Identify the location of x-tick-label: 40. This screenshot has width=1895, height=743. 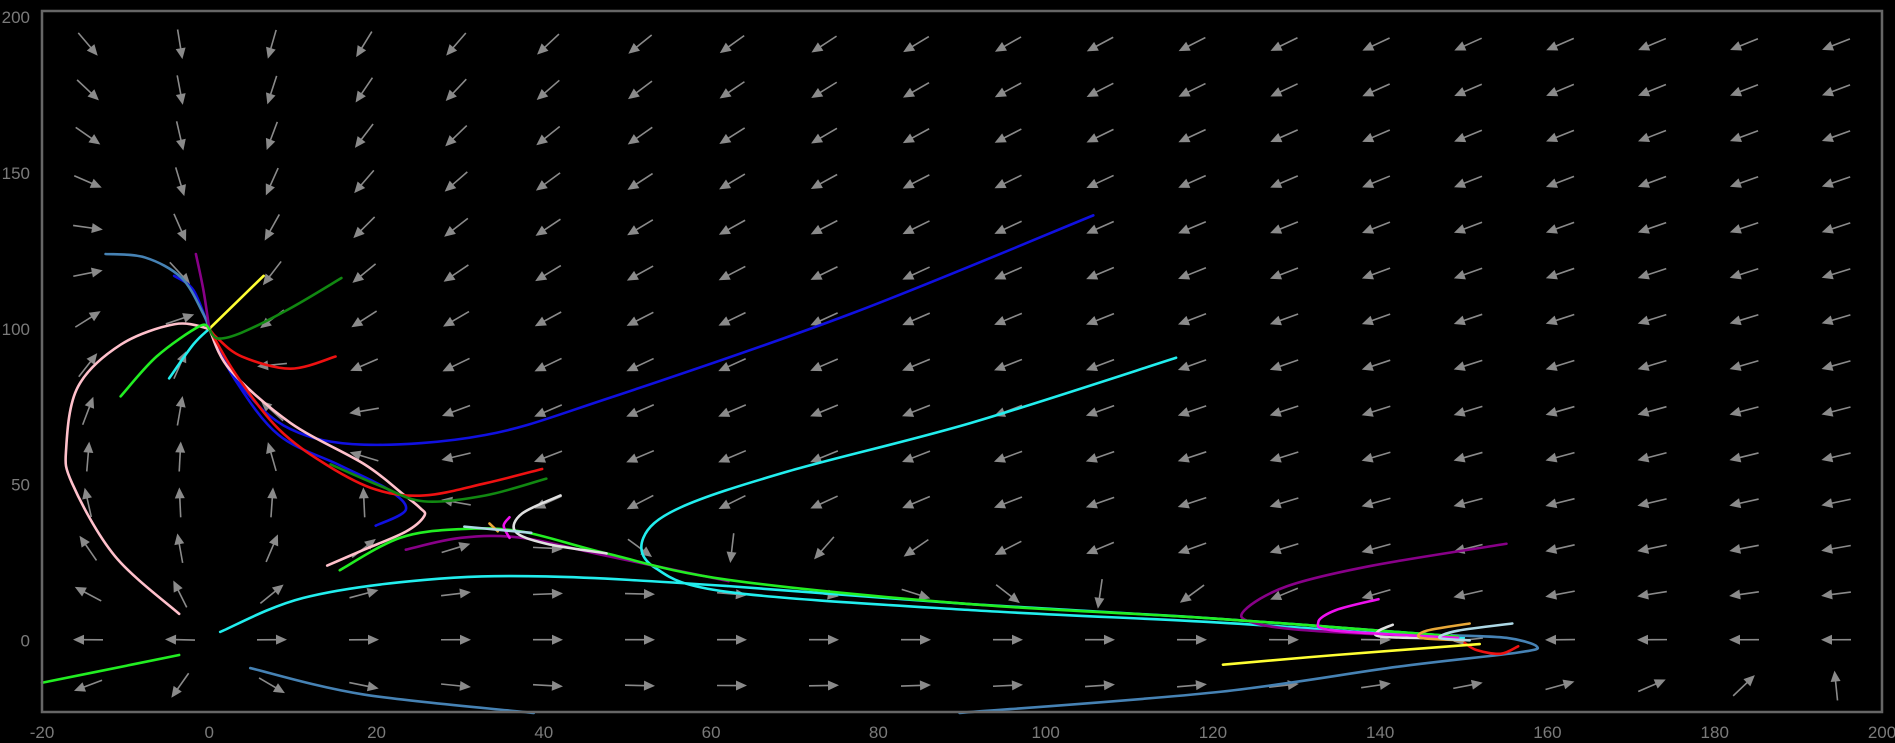
(543, 732).